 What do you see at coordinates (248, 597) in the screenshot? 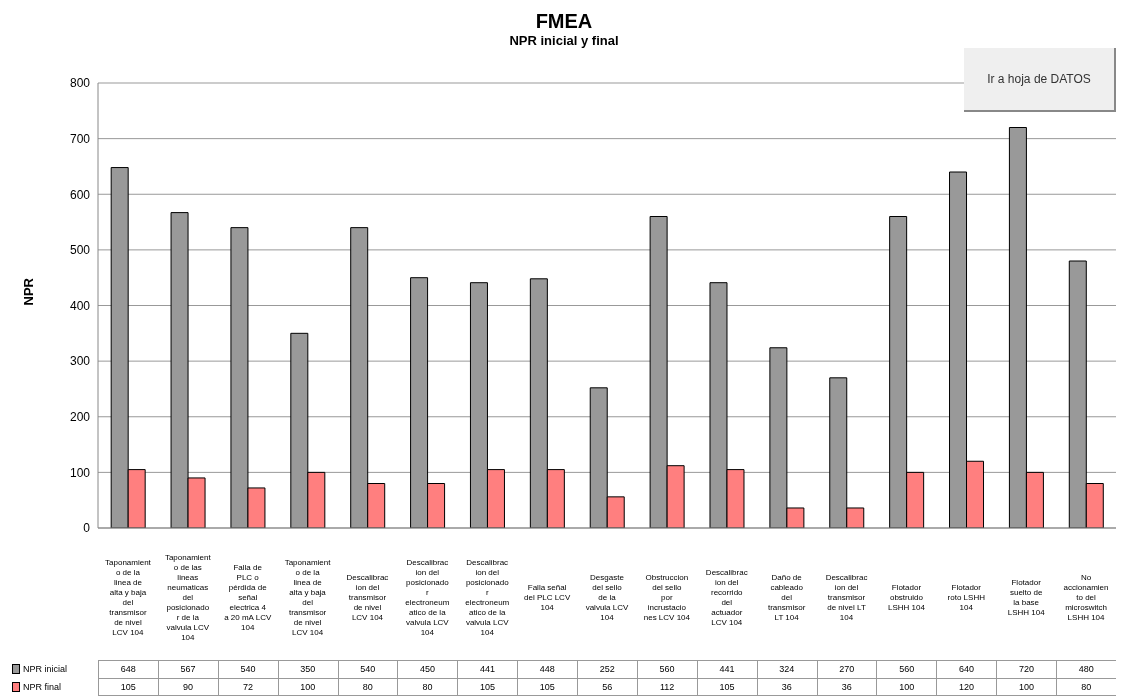
I see `x-tick-label: Falla de PLC o pérdida de señal electrica 4 a 20 mA LCV 104` at bounding box center [248, 597].